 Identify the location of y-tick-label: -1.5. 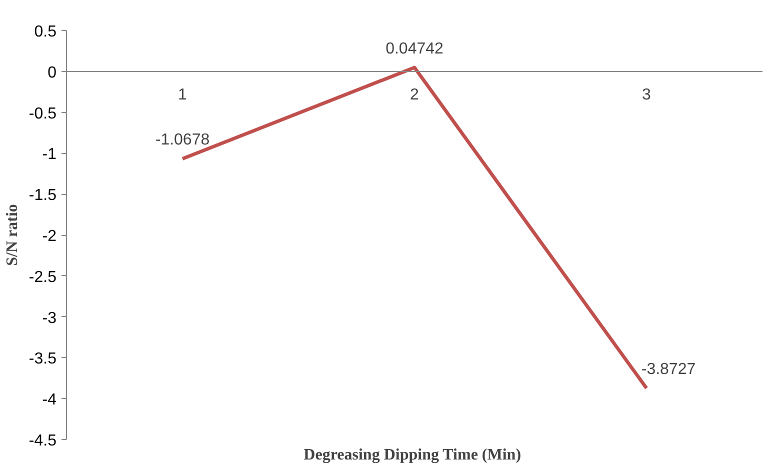
(42, 195).